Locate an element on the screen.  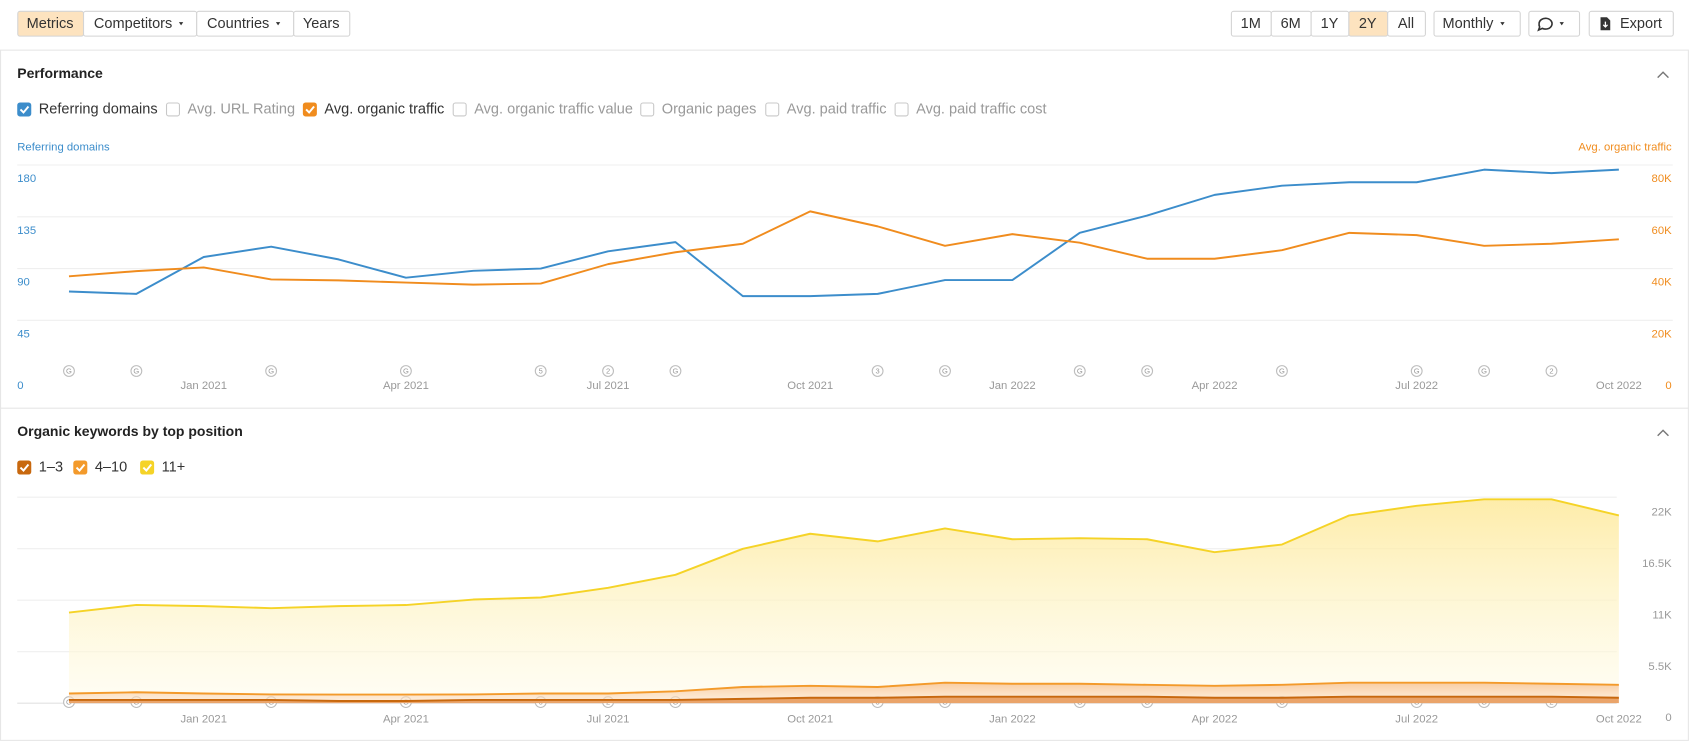
export-arrow is located at coordinates (1605, 24).